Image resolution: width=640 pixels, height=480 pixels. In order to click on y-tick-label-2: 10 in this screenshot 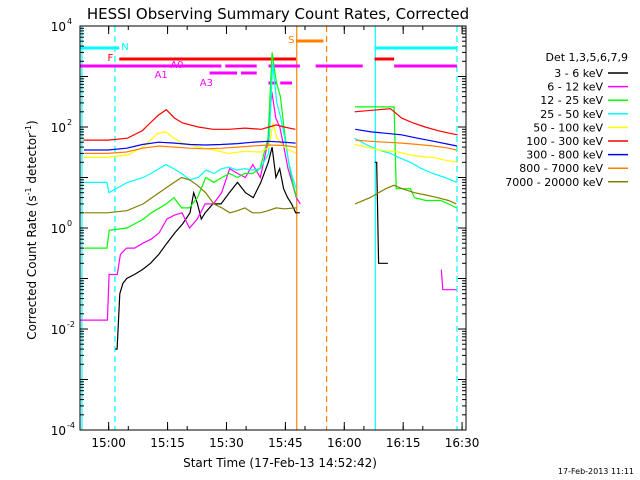, I will do `click(58, 229)`.